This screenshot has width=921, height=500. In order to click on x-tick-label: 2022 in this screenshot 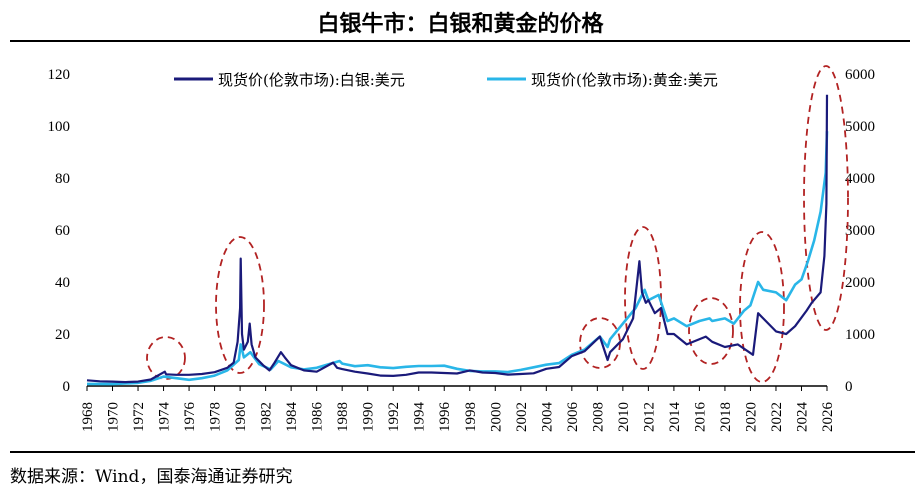, I will do `click(777, 417)`.